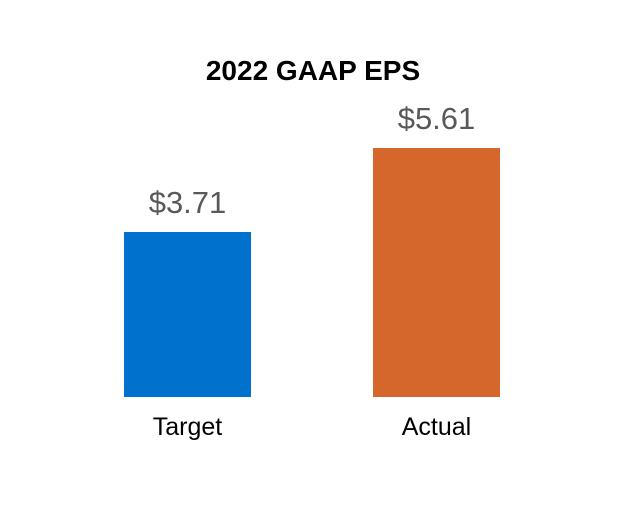 The width and height of the screenshot is (626, 506). Describe the element at coordinates (436, 118) in the screenshot. I see `value-label-actual: $5.61` at that location.